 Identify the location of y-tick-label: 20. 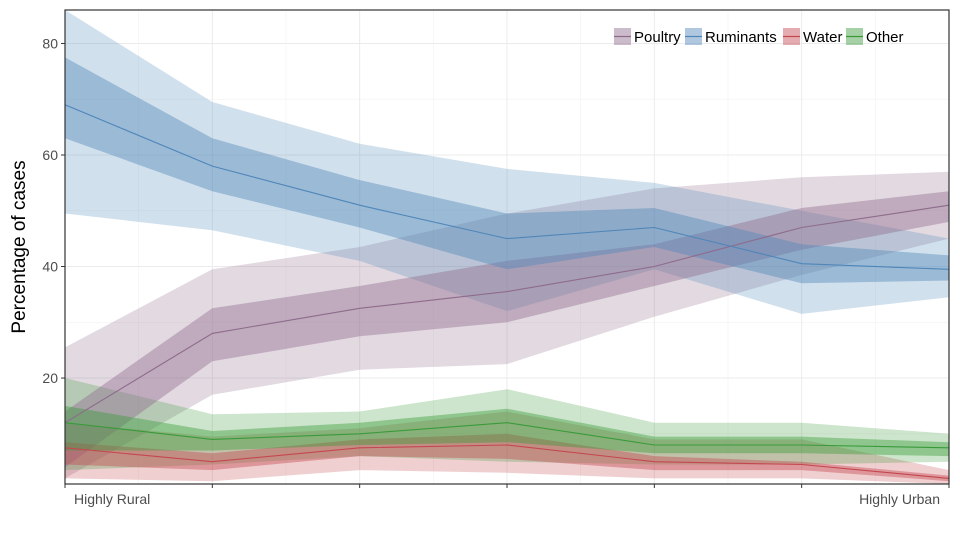
(50, 378).